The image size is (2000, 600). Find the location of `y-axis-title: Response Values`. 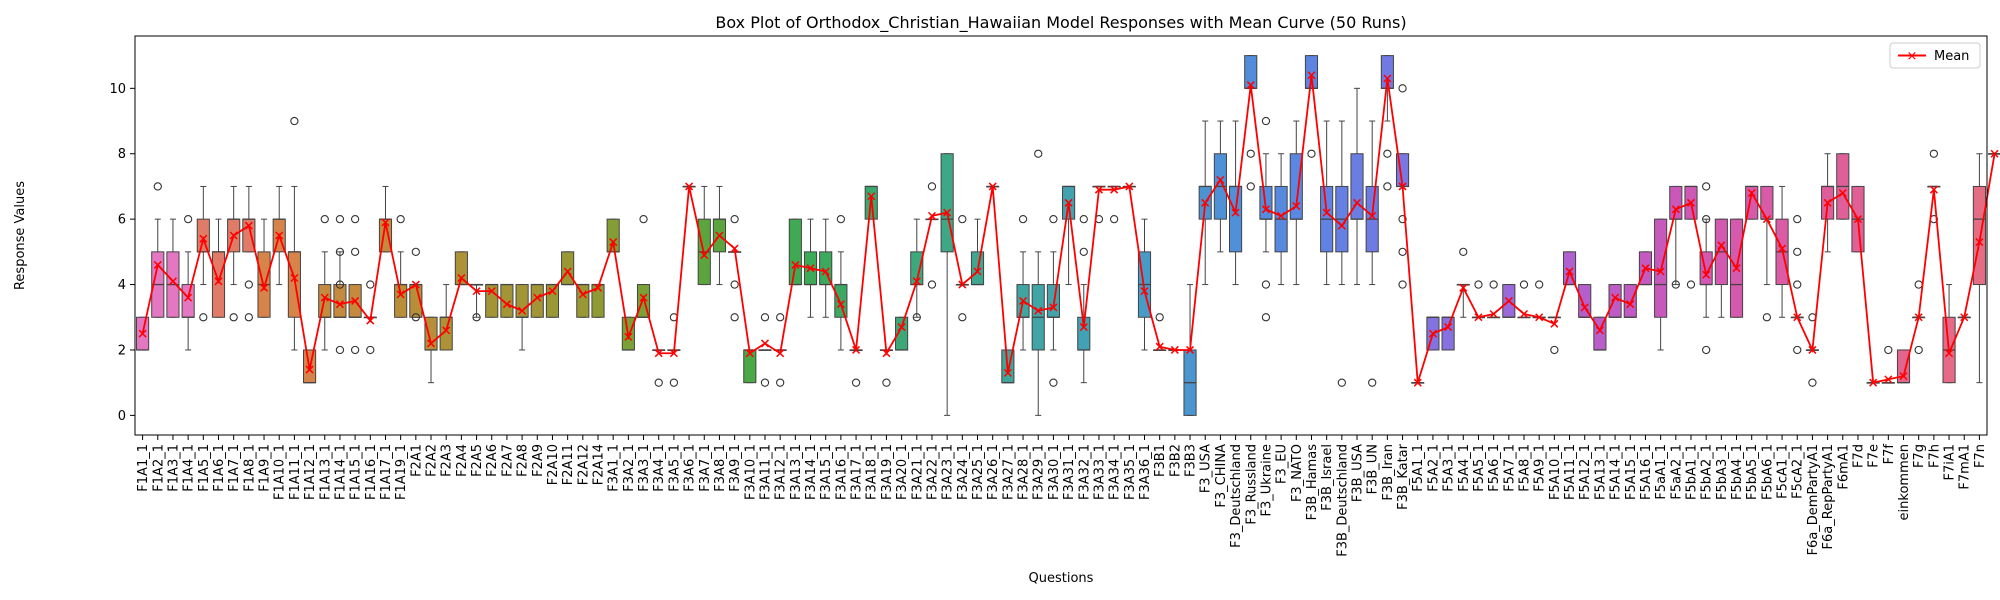

y-axis-title: Response Values is located at coordinates (20, 235).